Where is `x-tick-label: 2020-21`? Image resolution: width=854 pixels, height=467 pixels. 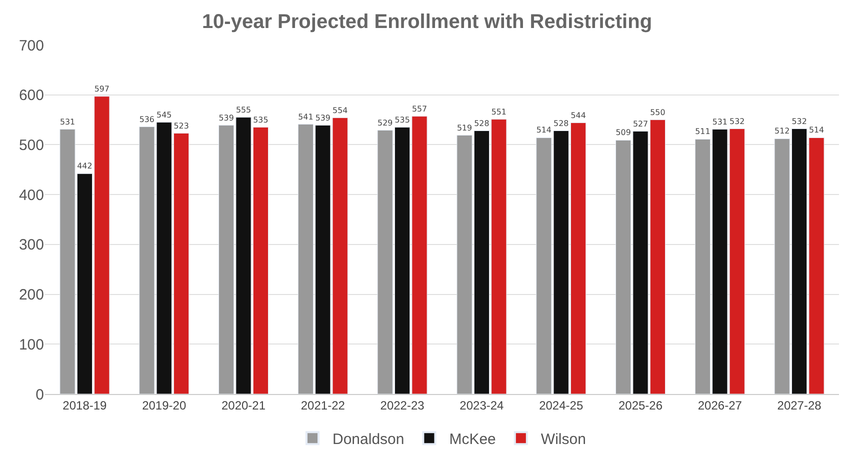
x-tick-label: 2020-21 is located at coordinates (243, 405).